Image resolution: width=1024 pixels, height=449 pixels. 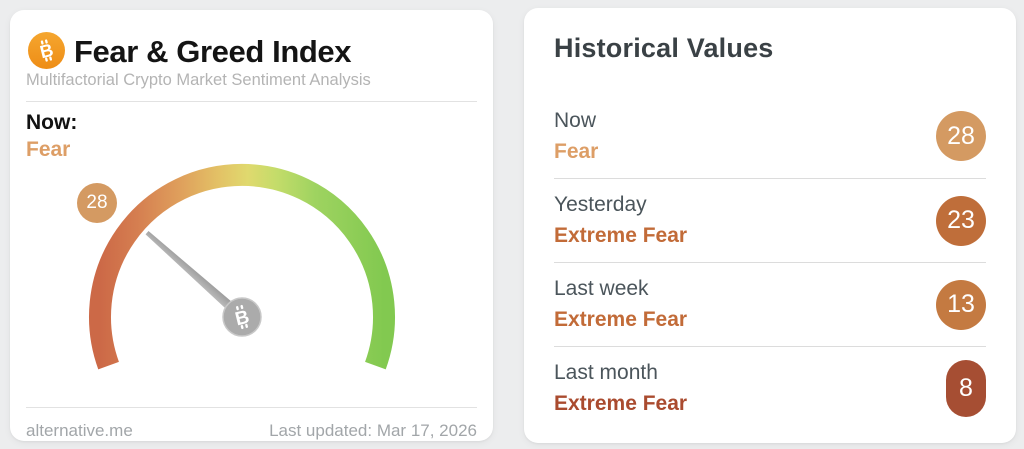 I want to click on gauge-arc, so click(x=242, y=267).